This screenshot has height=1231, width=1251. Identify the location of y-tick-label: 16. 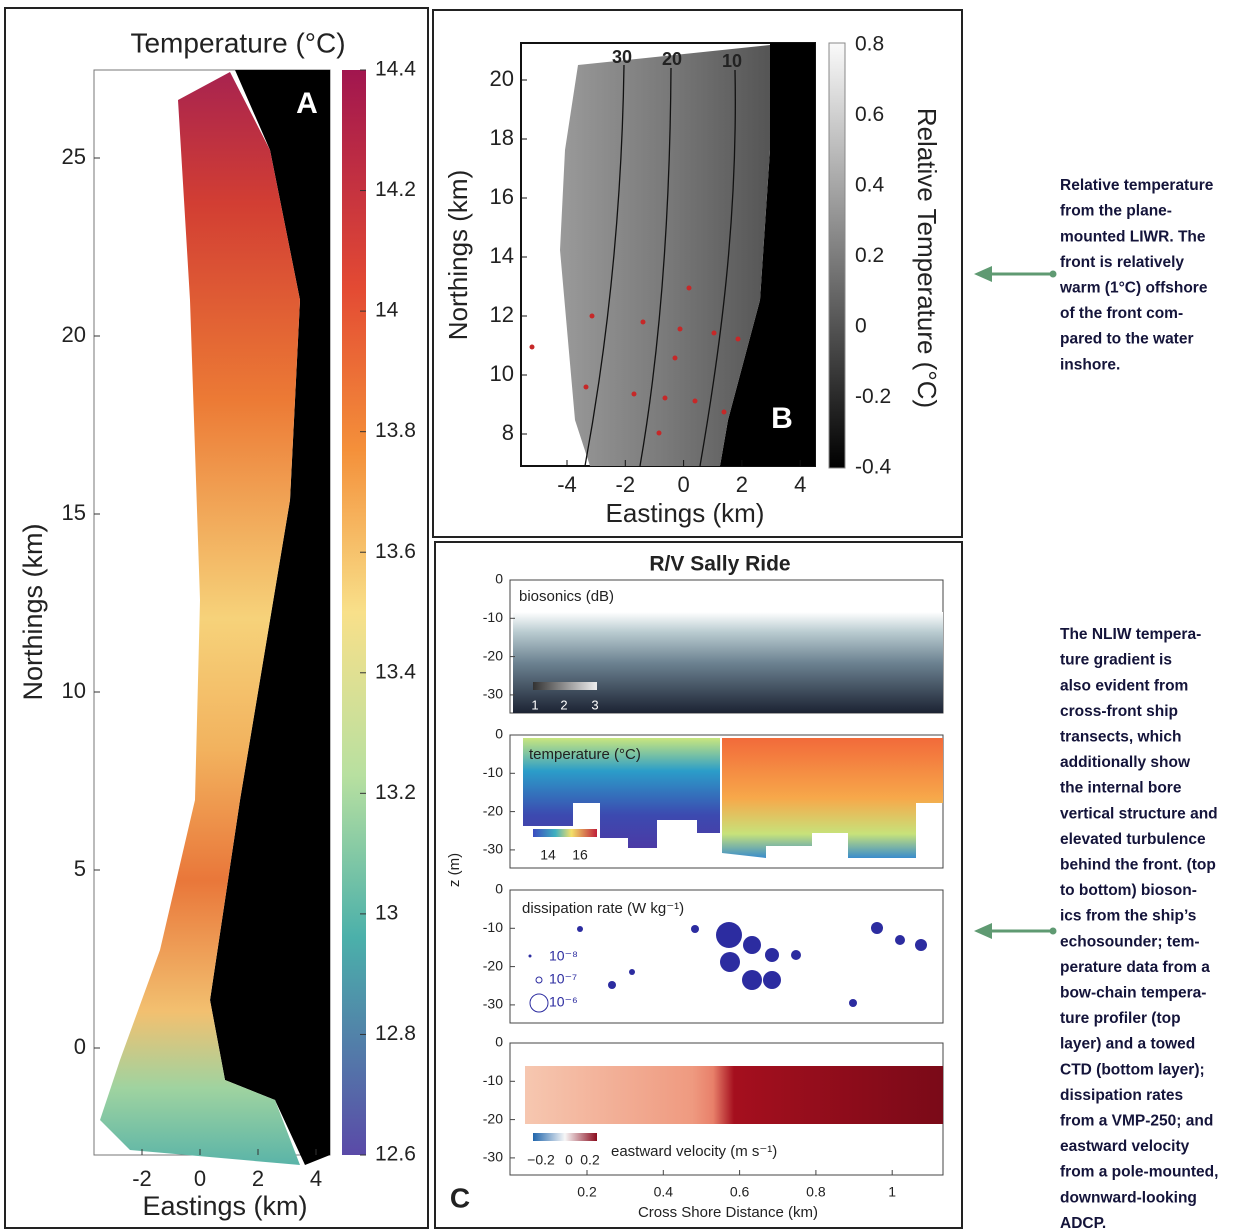
(502, 196).